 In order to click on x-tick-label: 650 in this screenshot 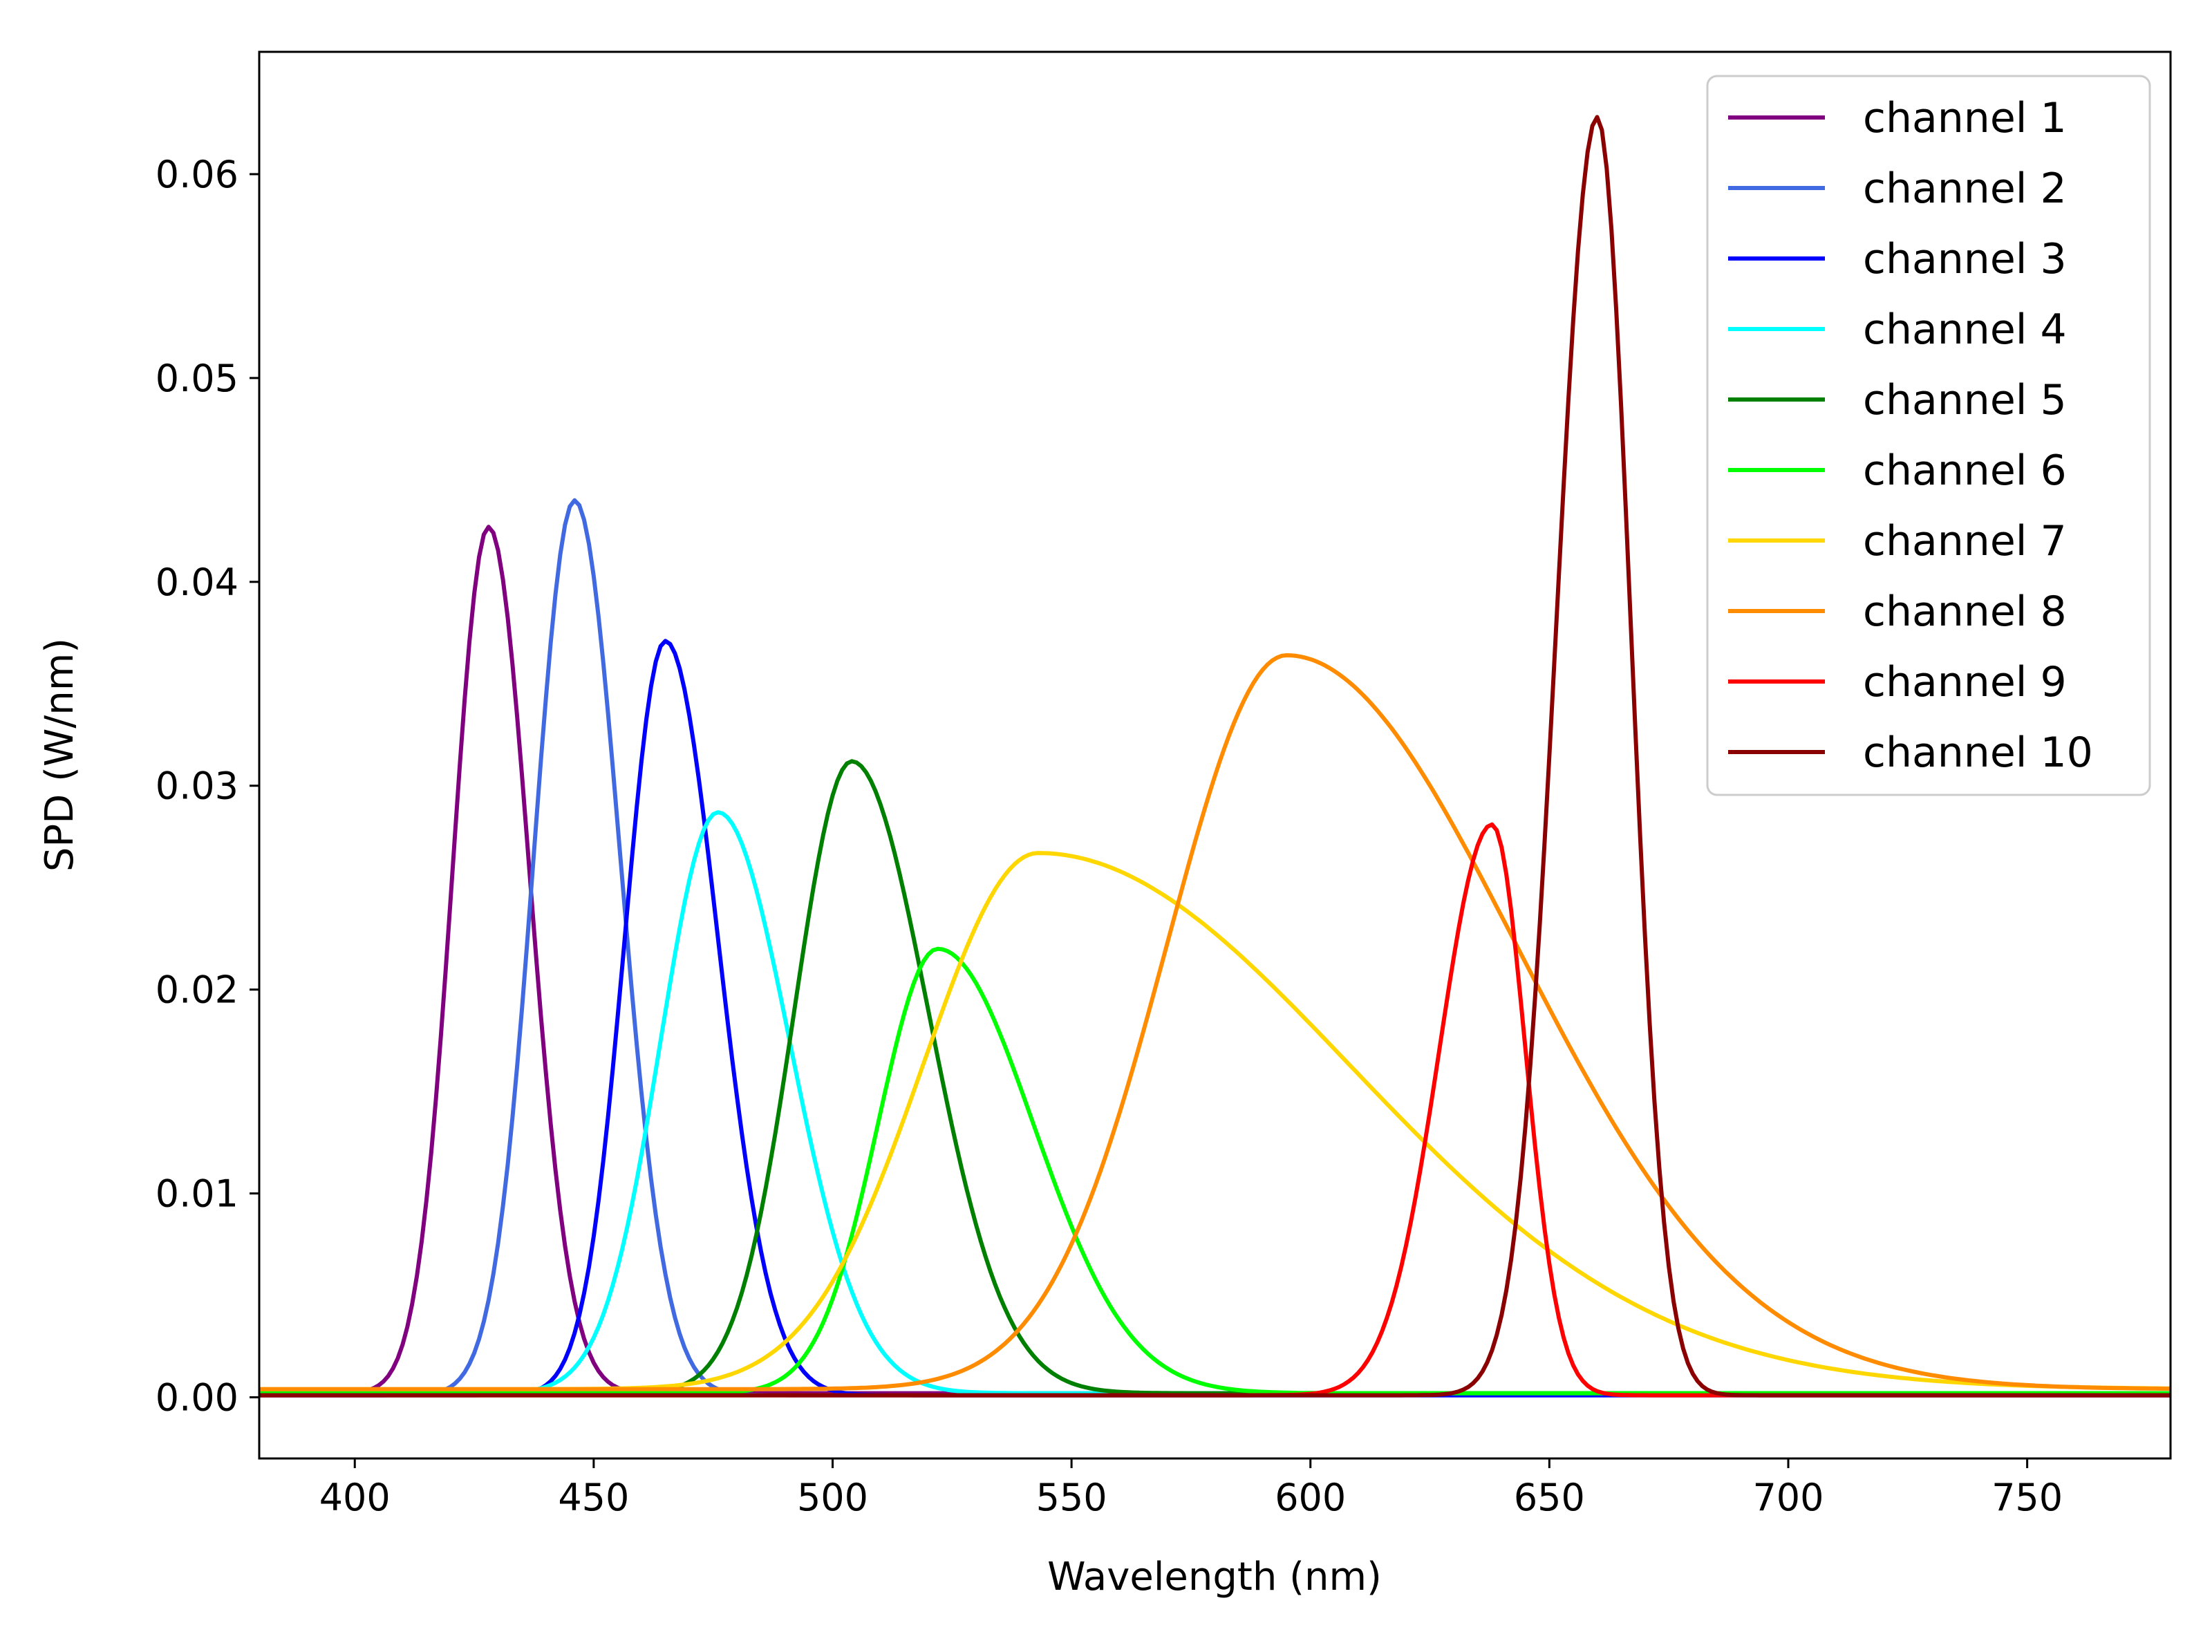, I will do `click(1549, 1497)`.